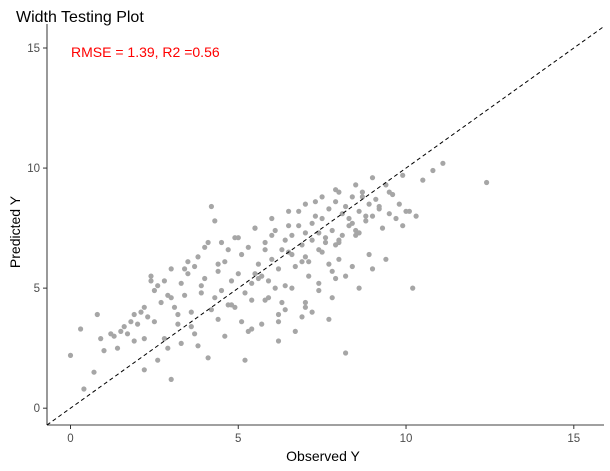 This screenshot has height=471, width=610. Describe the element at coordinates (33, 49) in the screenshot. I see `y-tick-label: 15` at that location.